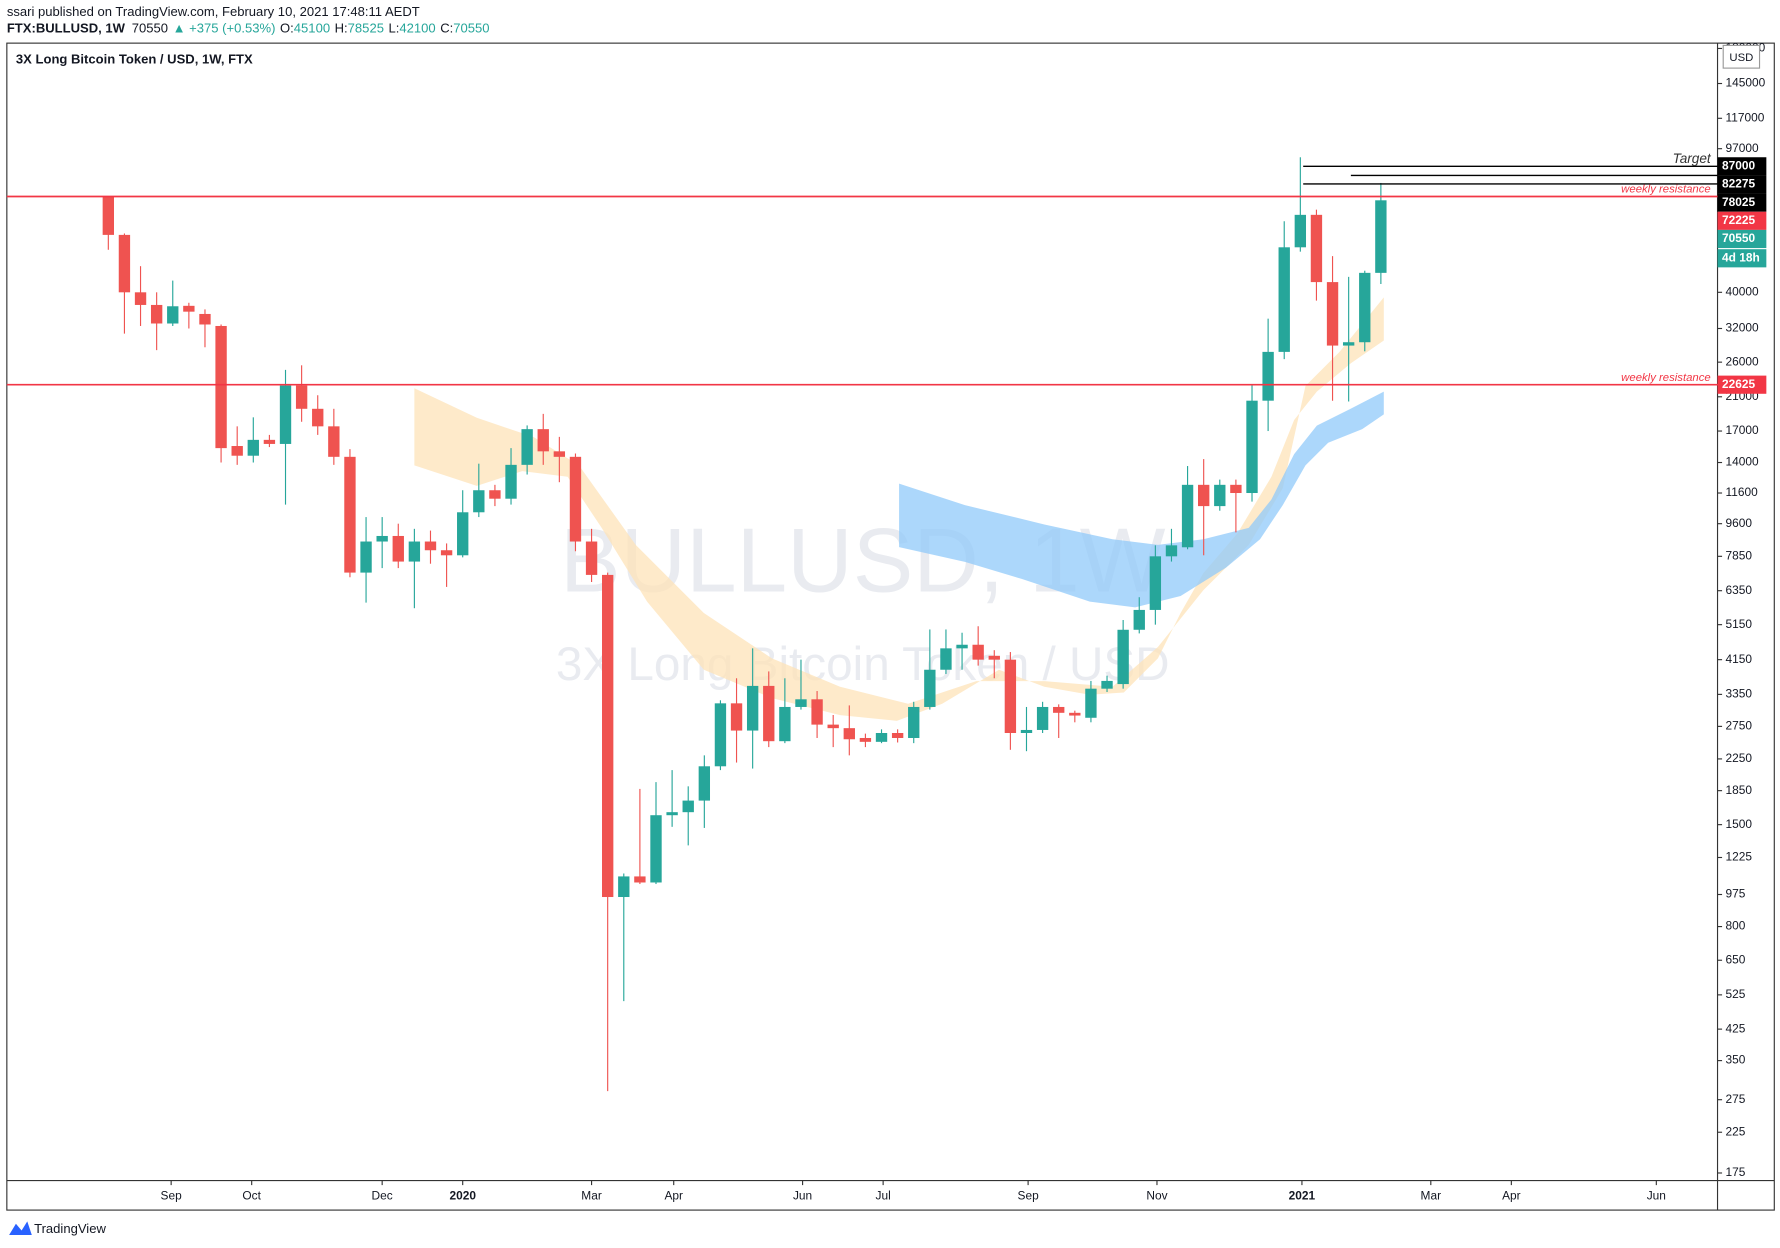 The width and height of the screenshot is (1780, 1248). Describe the element at coordinates (224, 28) in the screenshot. I see `change: ▲ +375 (+0.53%)` at that location.